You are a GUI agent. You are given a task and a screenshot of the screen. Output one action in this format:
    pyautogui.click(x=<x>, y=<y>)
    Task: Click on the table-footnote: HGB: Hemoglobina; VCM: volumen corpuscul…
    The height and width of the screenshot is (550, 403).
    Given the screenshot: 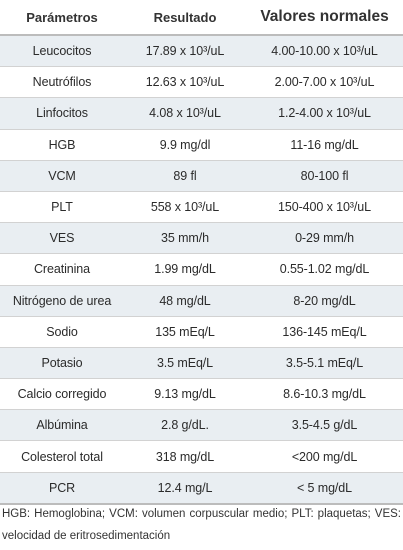 What is the action you would take?
    pyautogui.click(x=201, y=525)
    